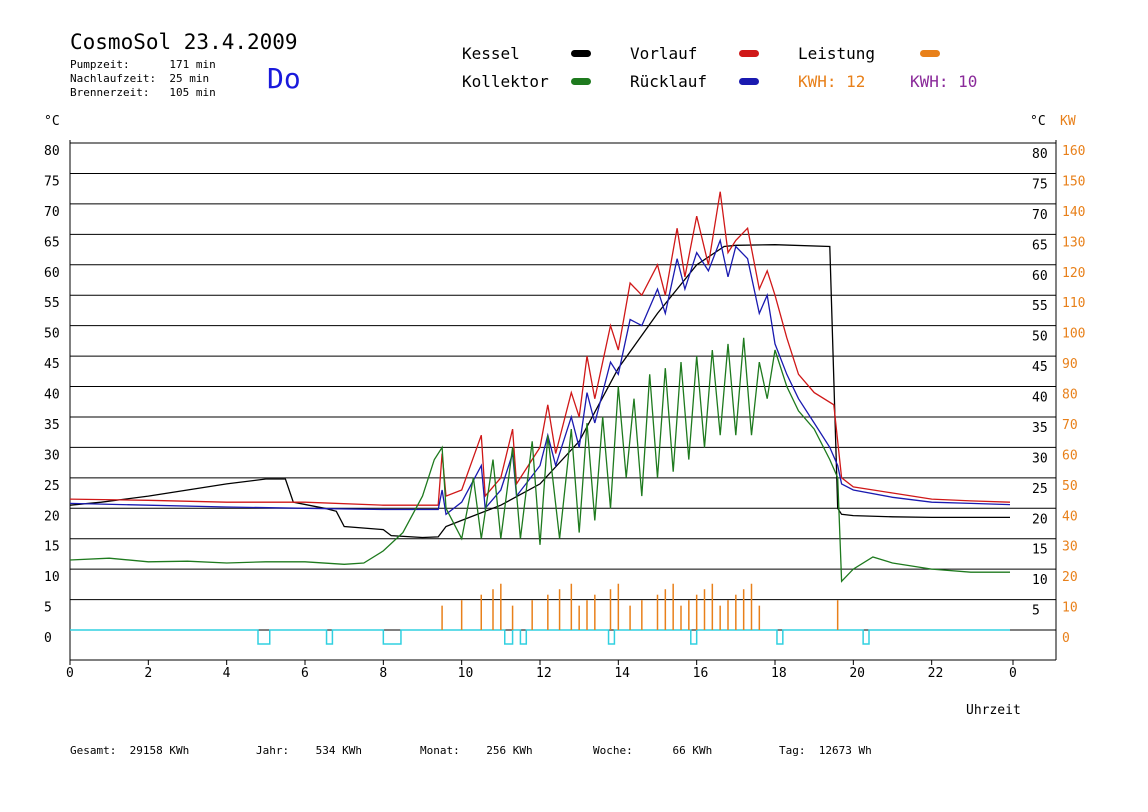 The height and width of the screenshot is (812, 1148). I want to click on pump-signal-line, so click(540, 637).